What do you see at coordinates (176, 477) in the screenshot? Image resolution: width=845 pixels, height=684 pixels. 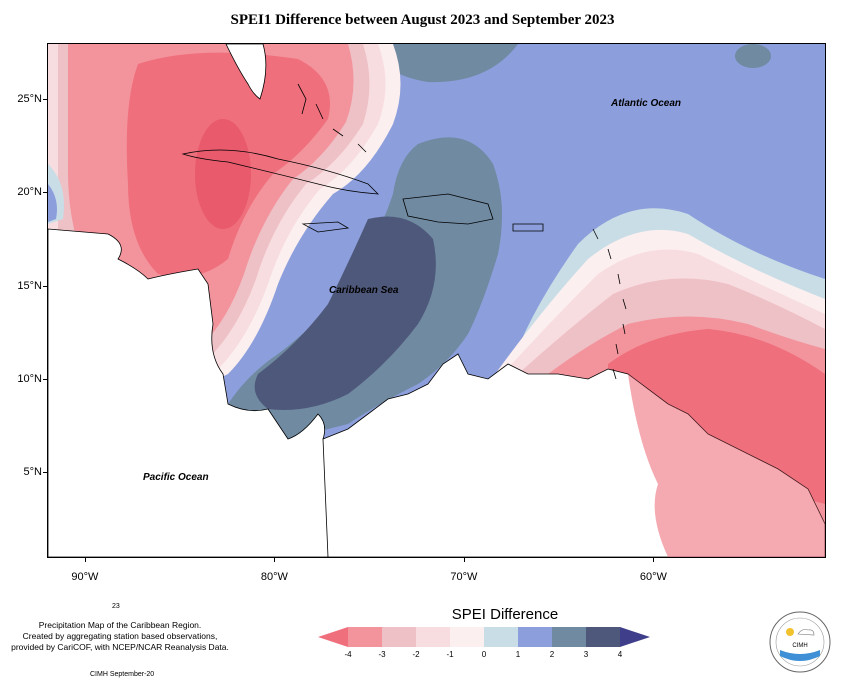 I see `label-pacific-ocean: Pacific Ocean` at bounding box center [176, 477].